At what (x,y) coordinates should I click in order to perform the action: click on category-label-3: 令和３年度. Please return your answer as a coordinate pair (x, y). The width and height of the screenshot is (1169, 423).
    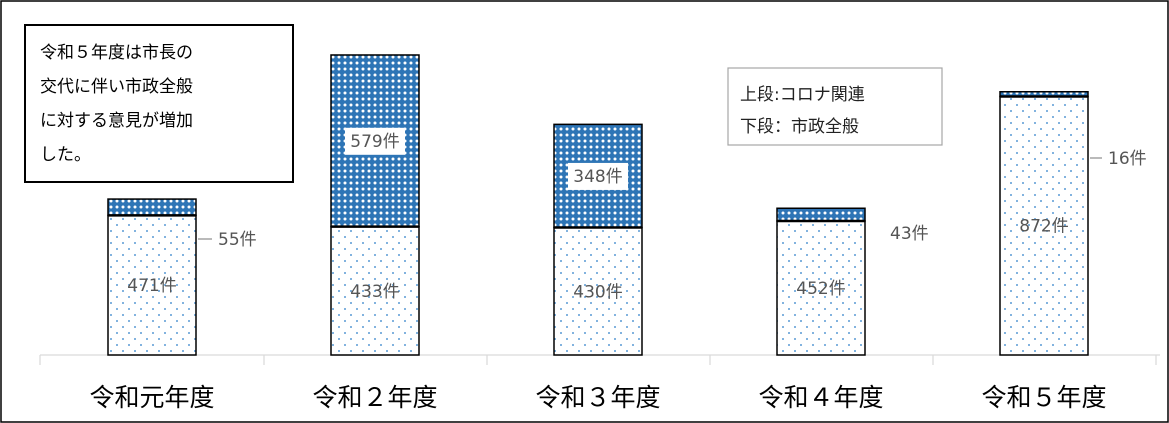
    Looking at the image, I should click on (597, 397).